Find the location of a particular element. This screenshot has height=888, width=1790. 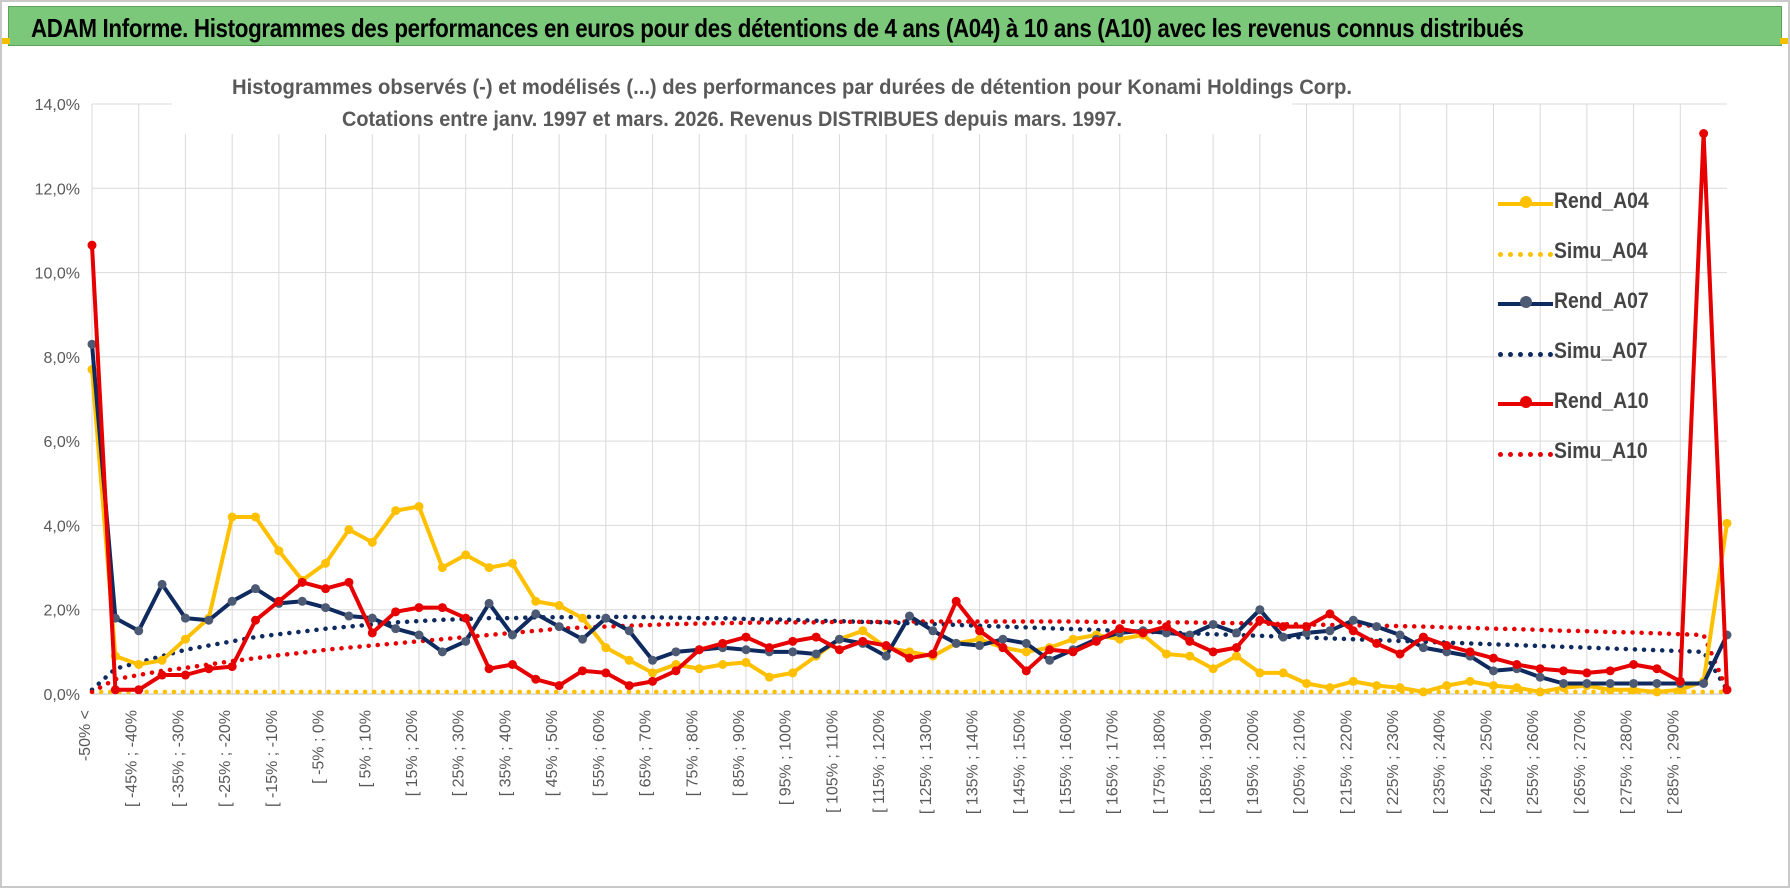

x-tick-label: [ 245% ; 250% is located at coordinates (1486, 762).